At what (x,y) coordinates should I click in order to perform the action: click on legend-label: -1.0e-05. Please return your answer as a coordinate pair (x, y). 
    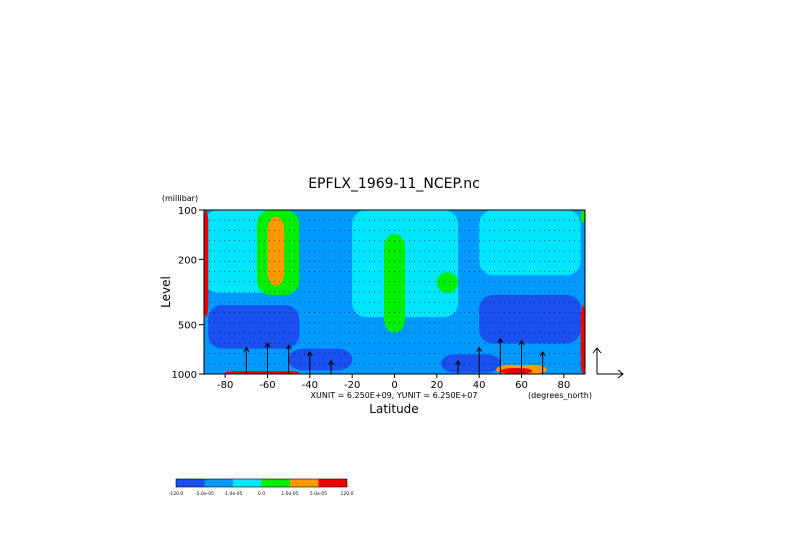
    Looking at the image, I should click on (233, 494).